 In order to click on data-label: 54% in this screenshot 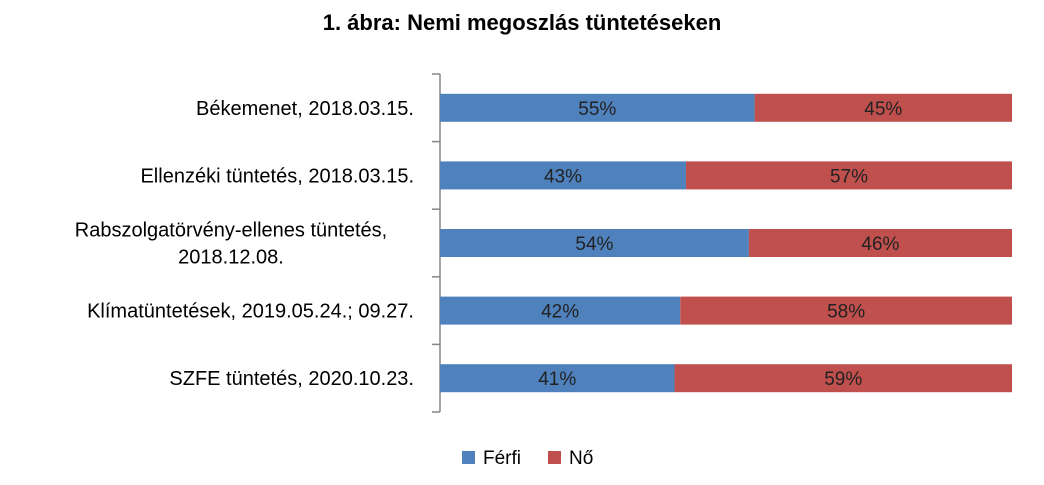, I will do `click(594, 244)`.